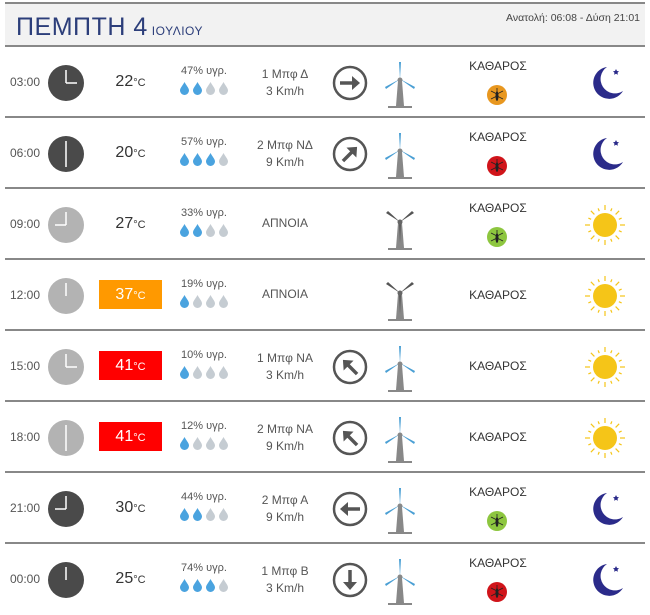  I want to click on forecast-row: 21:00 30°C 44% υγρ. 2 Μπφ Α 9 Km/h ΚΑΘΑΡΟΣ, so click(325, 508).